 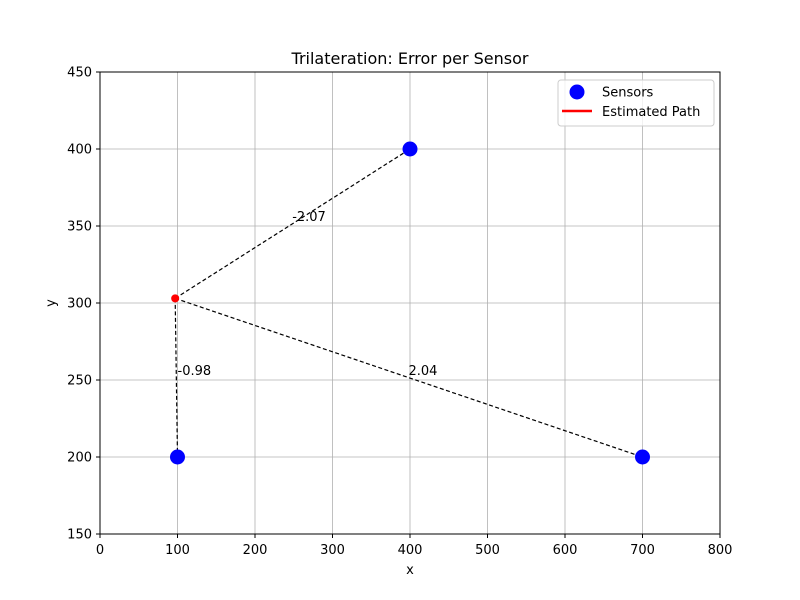 I want to click on legend-sensors-marker, so click(x=577, y=92).